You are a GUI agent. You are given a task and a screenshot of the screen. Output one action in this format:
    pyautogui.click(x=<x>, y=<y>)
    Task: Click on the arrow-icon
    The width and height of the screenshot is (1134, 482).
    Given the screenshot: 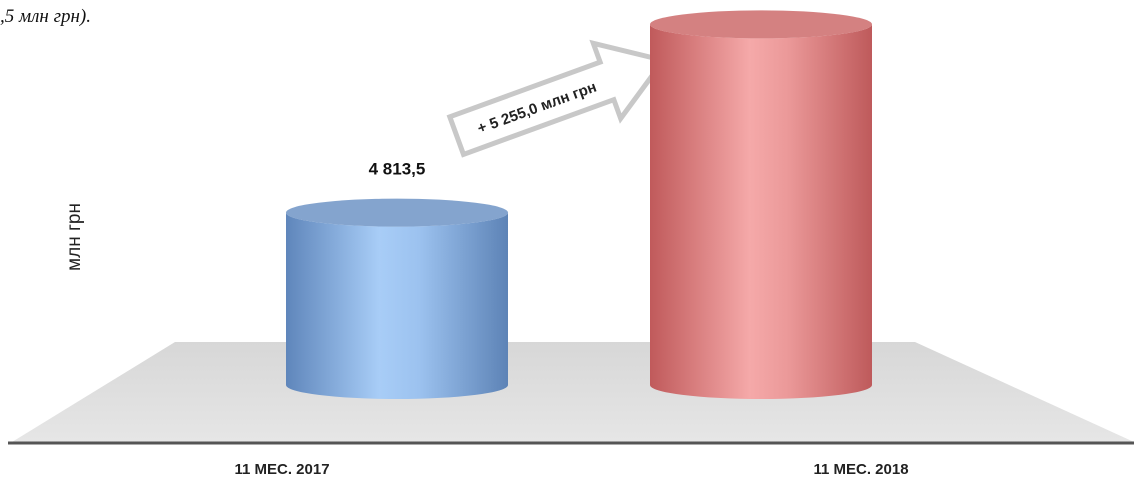 What is the action you would take?
    pyautogui.click(x=557, y=98)
    